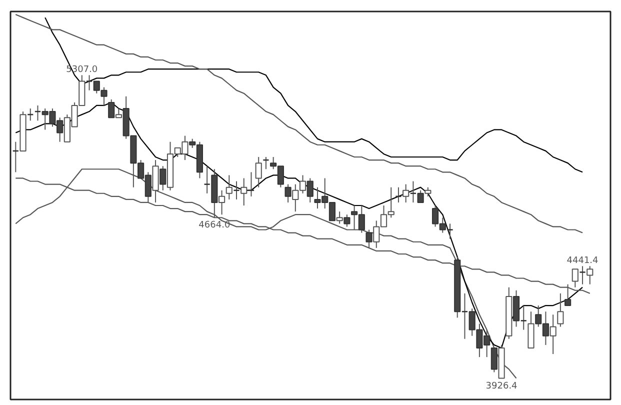 The width and height of the screenshot is (621, 405). What do you see at coordinates (502, 386) in the screenshot?
I see `annotation: 3926.4` at bounding box center [502, 386].